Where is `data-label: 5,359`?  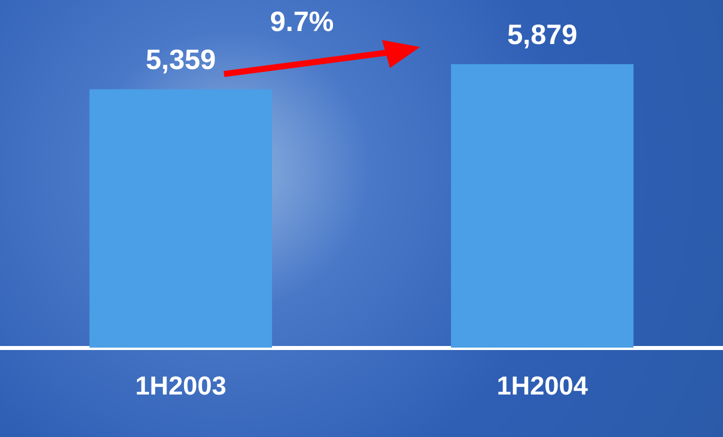
data-label: 5,359 is located at coordinates (181, 59).